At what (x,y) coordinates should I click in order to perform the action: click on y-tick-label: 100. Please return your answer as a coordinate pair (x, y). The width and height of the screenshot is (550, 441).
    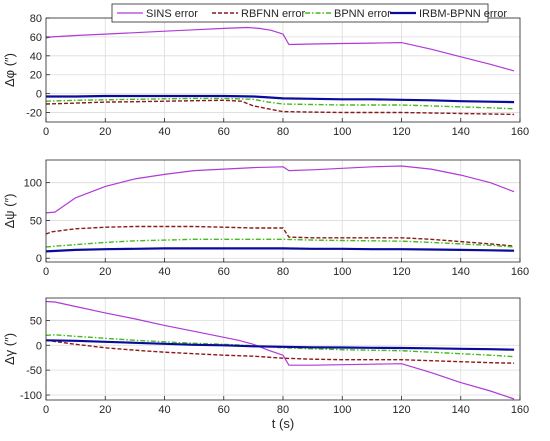
    Looking at the image, I should click on (33, 184).